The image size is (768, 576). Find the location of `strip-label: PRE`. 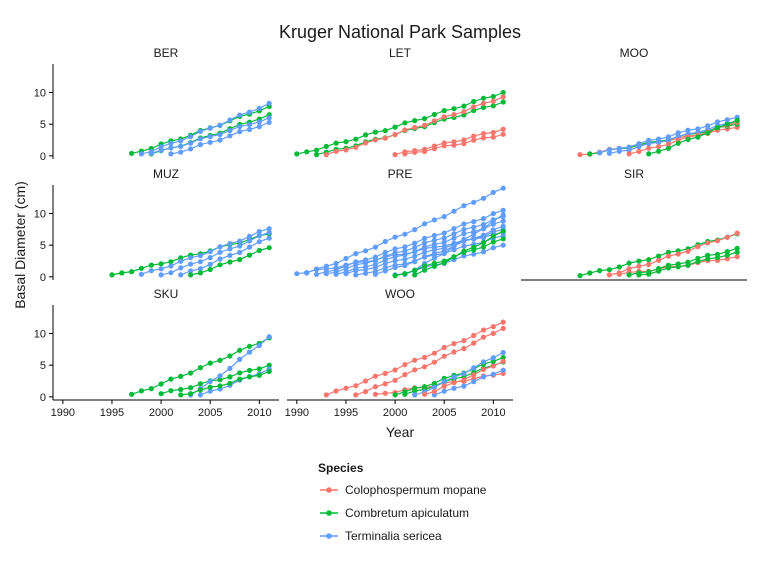

strip-label: PRE is located at coordinates (400, 174).